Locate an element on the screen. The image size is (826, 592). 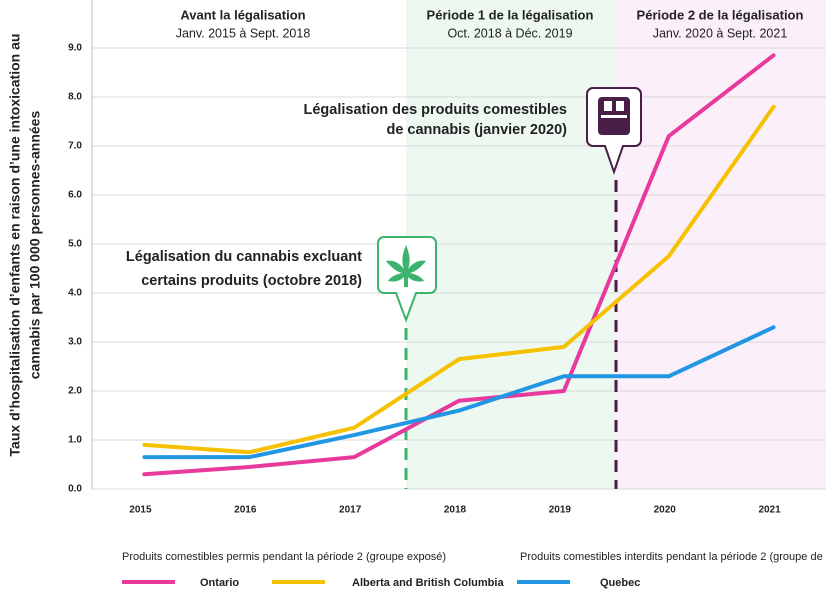
annotation: Légalisation des produits comestibles is located at coordinates (435, 110).